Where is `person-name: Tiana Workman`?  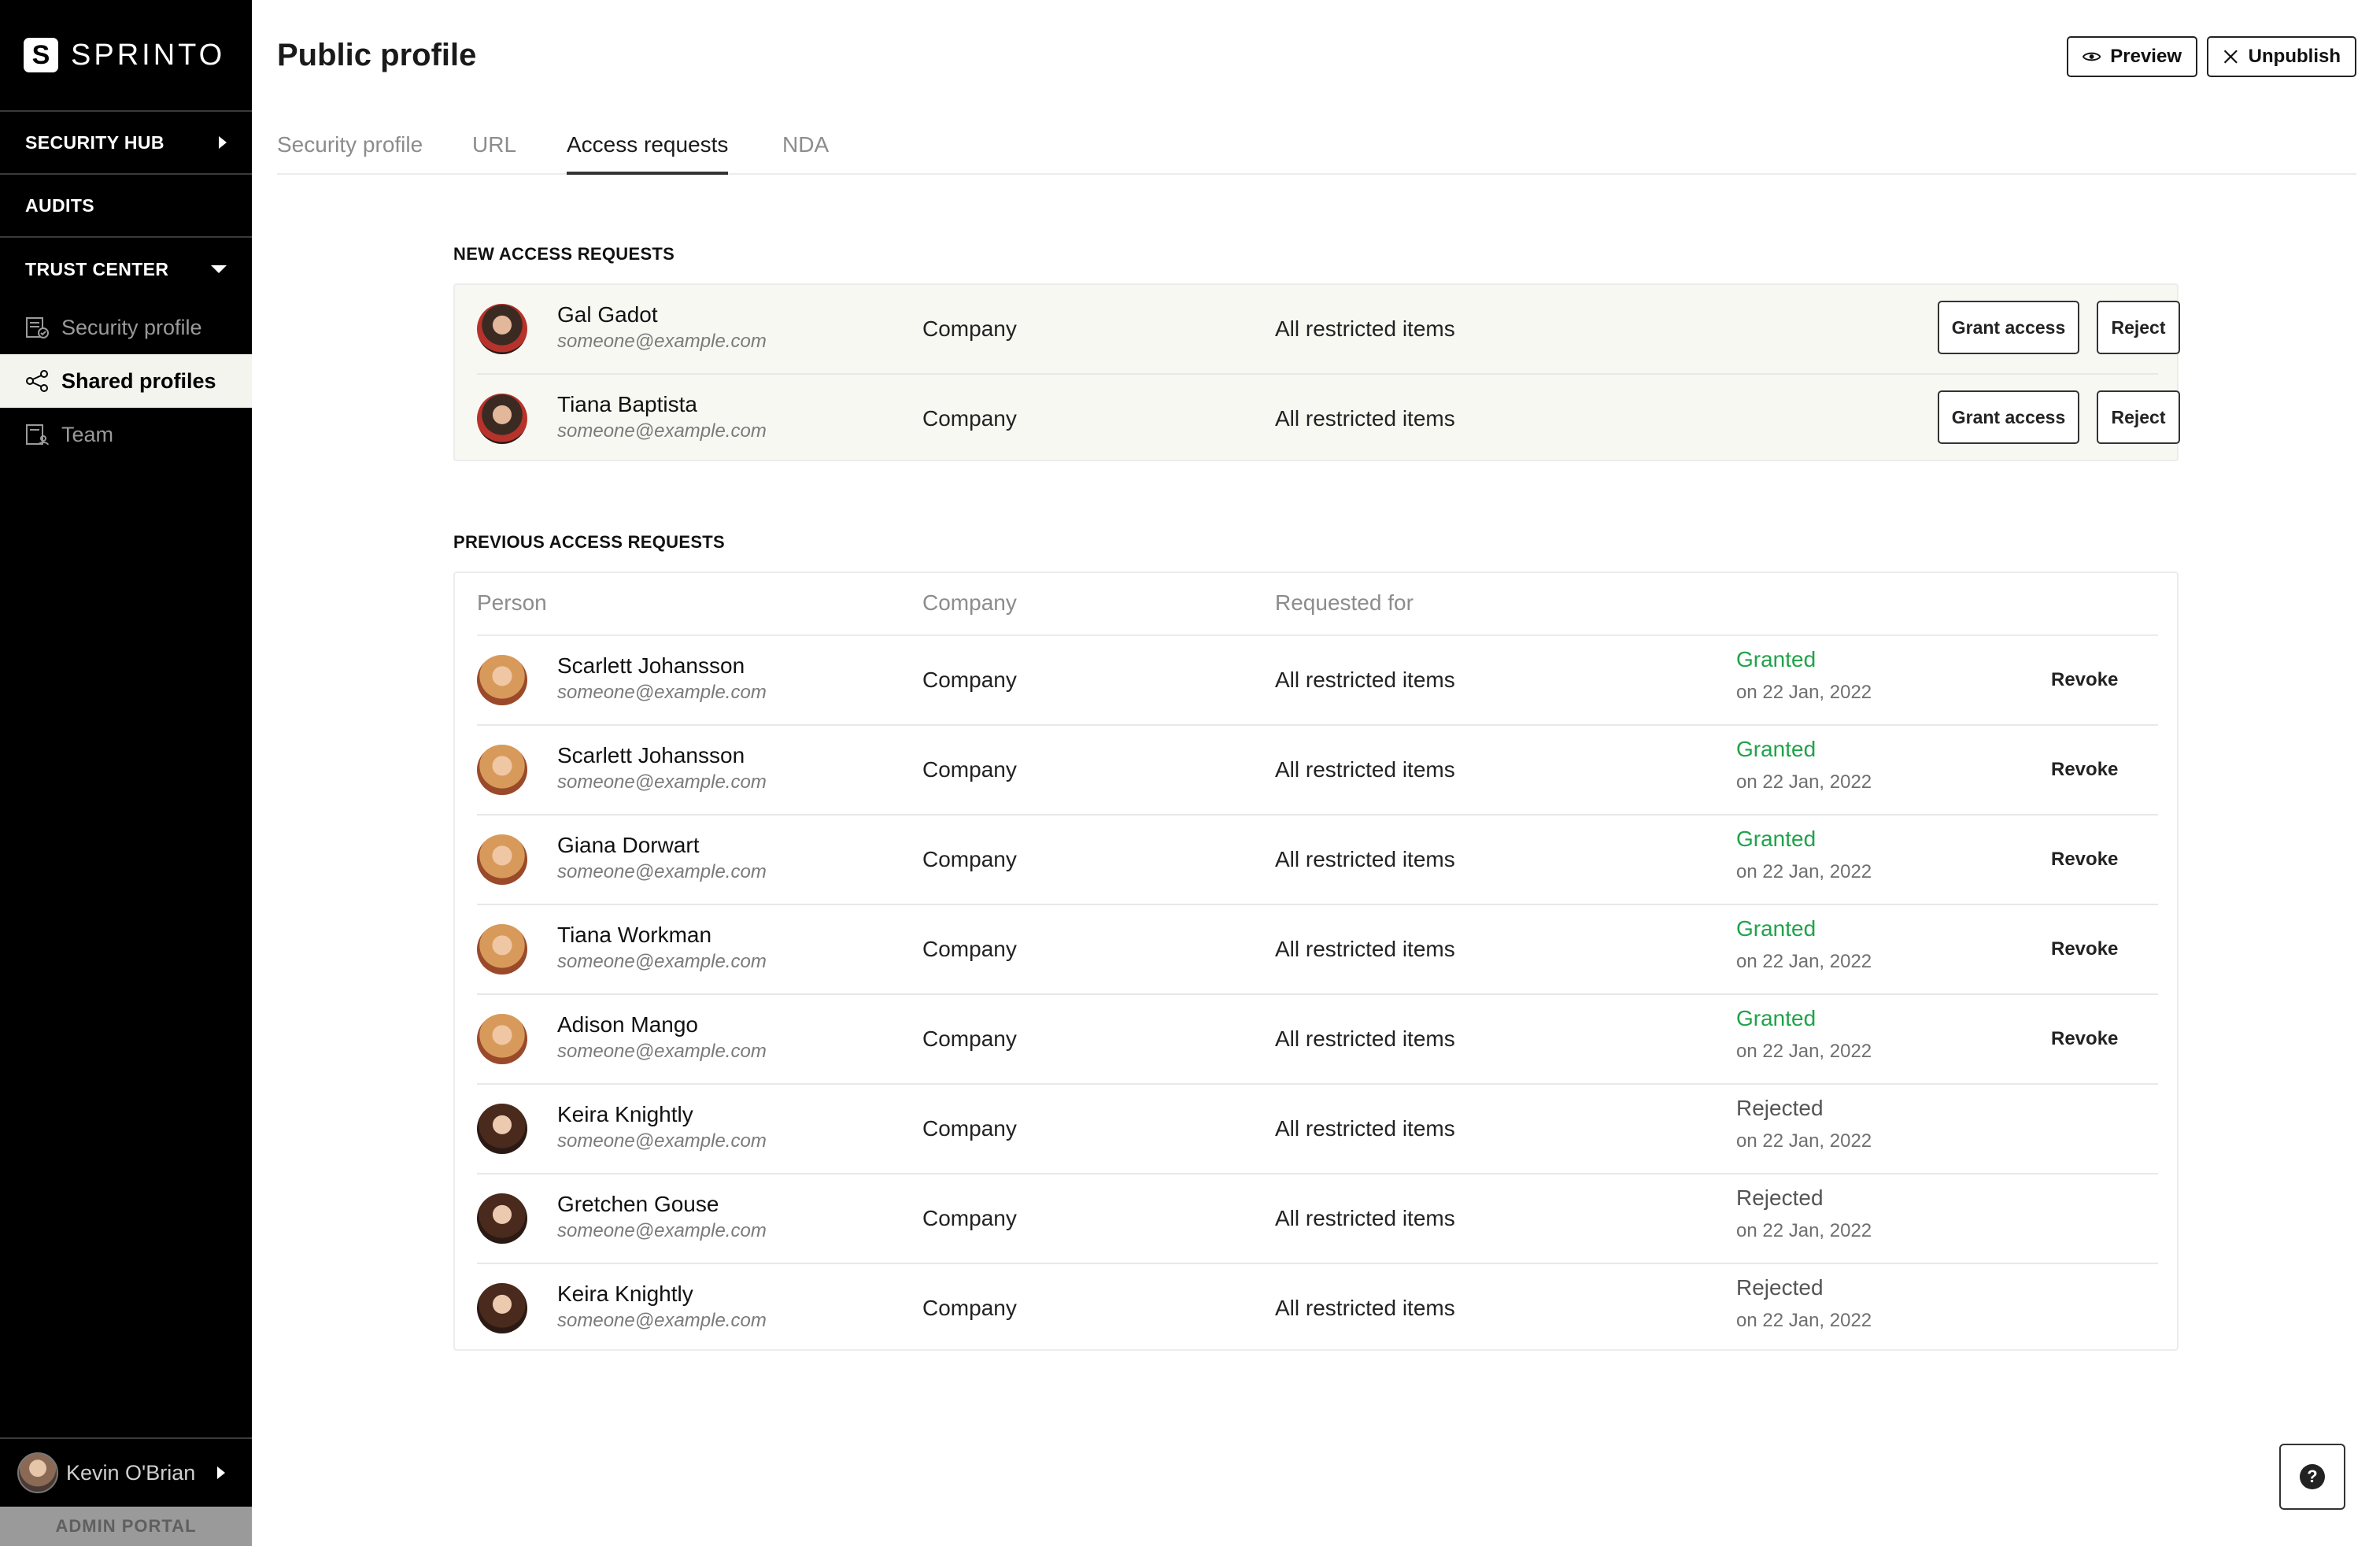
person-name: Tiana Workman is located at coordinates (634, 935).